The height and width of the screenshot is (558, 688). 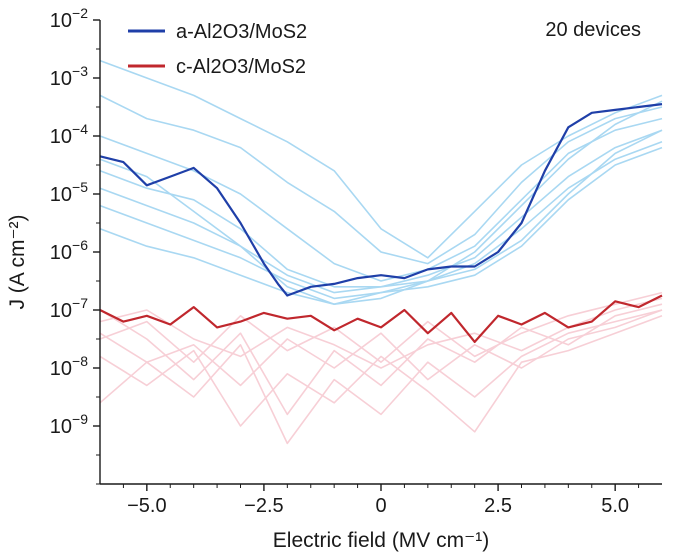 What do you see at coordinates (241, 67) in the screenshot?
I see `legend-label-c: c-Al2O3/MoS2` at bounding box center [241, 67].